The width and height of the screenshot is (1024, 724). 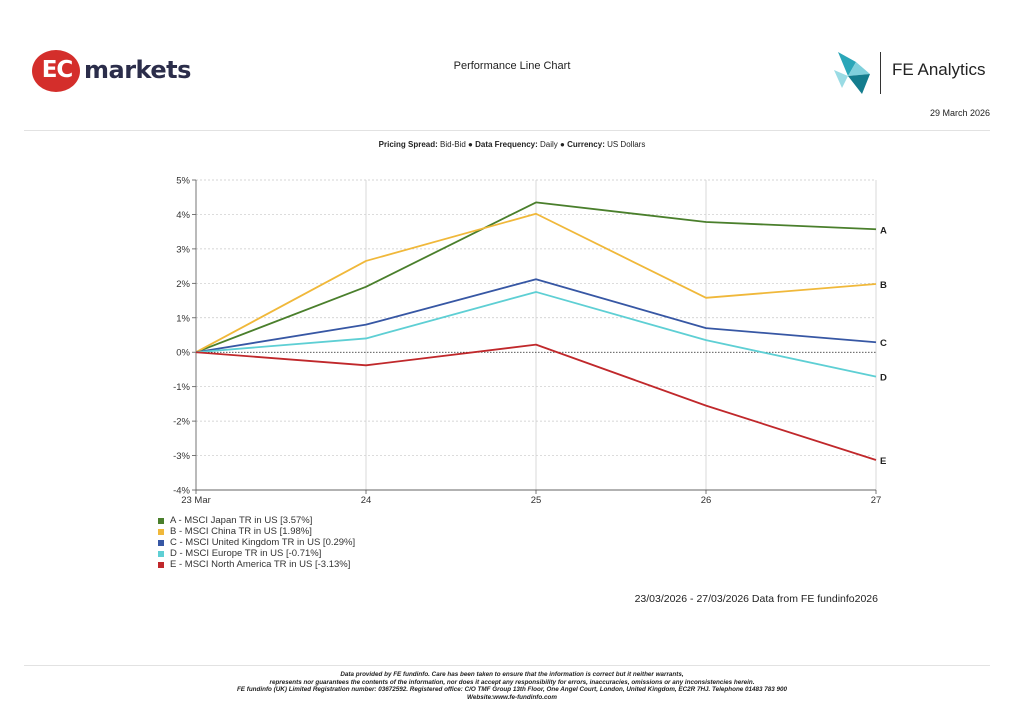 I want to click on y-tick-label: 4%, so click(x=183, y=215).